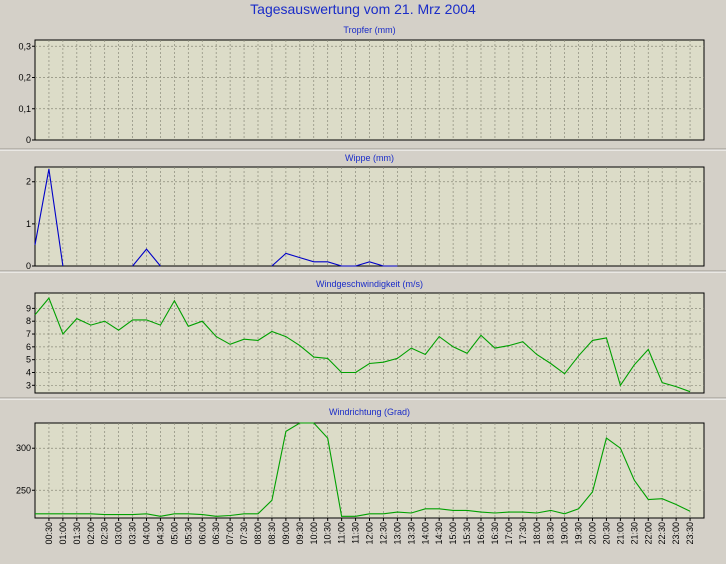 The image size is (726, 564). What do you see at coordinates (91, 533) in the screenshot?
I see `x-tick-label: 02:00` at bounding box center [91, 533].